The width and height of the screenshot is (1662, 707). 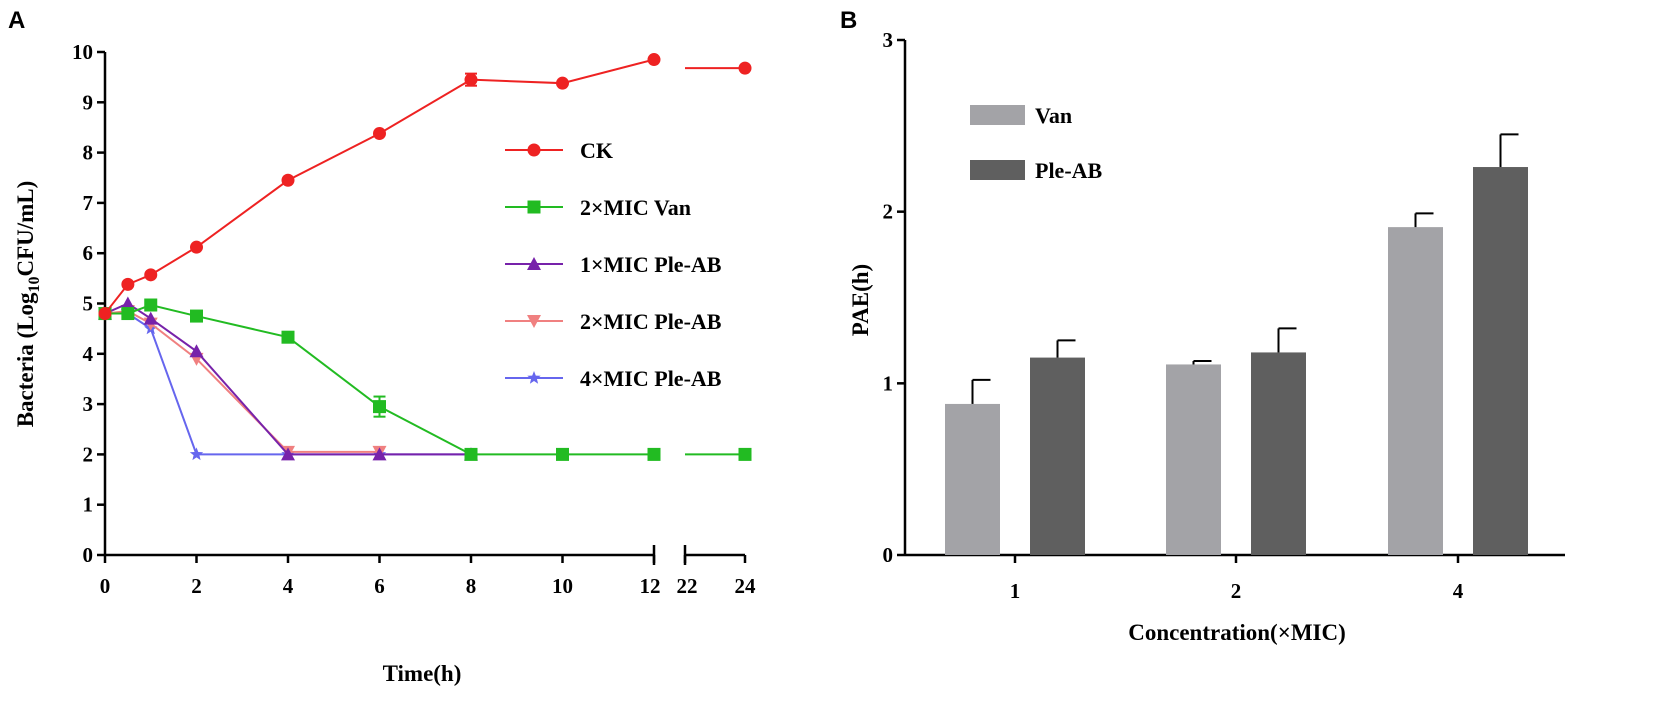 What do you see at coordinates (651, 264) in the screenshot?
I see `legend-label: 1×MIC Ple-AB` at bounding box center [651, 264].